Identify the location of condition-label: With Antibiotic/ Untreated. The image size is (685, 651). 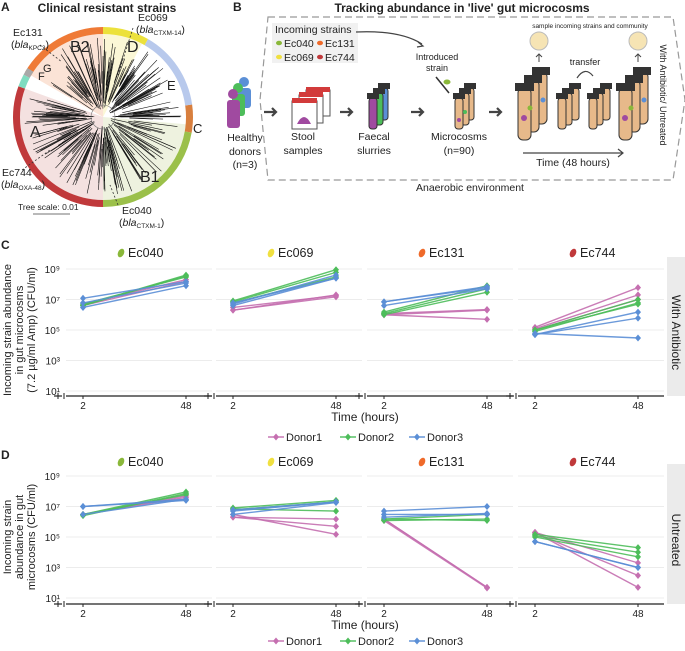
(663, 94).